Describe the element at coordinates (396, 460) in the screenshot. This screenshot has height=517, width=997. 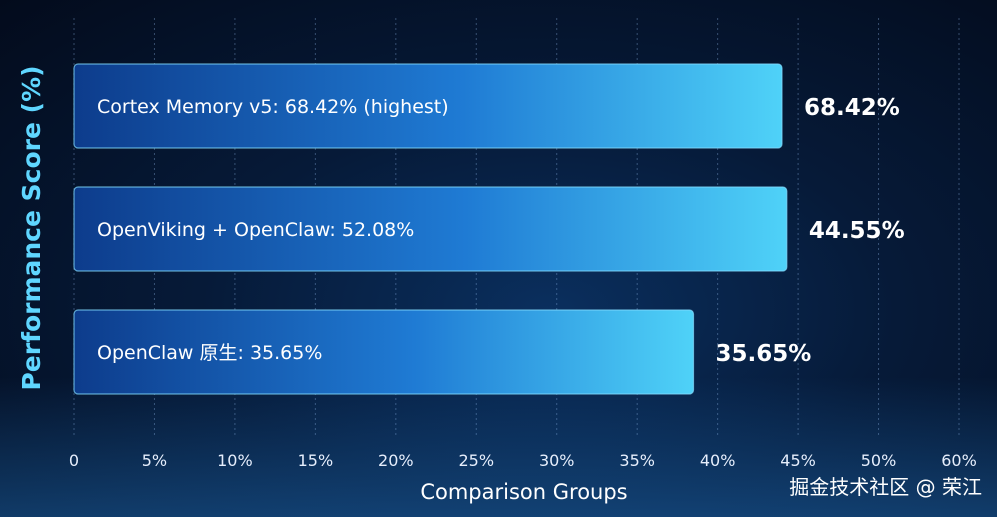
I see `x-tick-label: 20%` at that location.